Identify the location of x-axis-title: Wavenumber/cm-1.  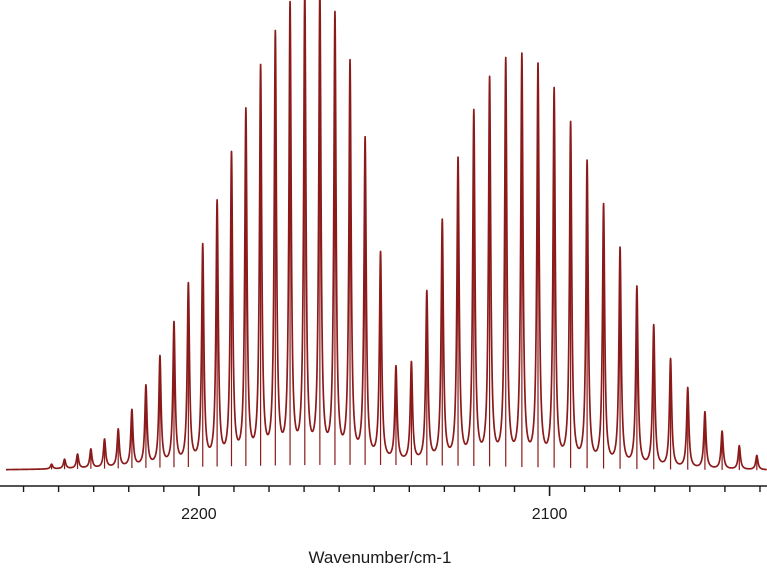
(380, 557).